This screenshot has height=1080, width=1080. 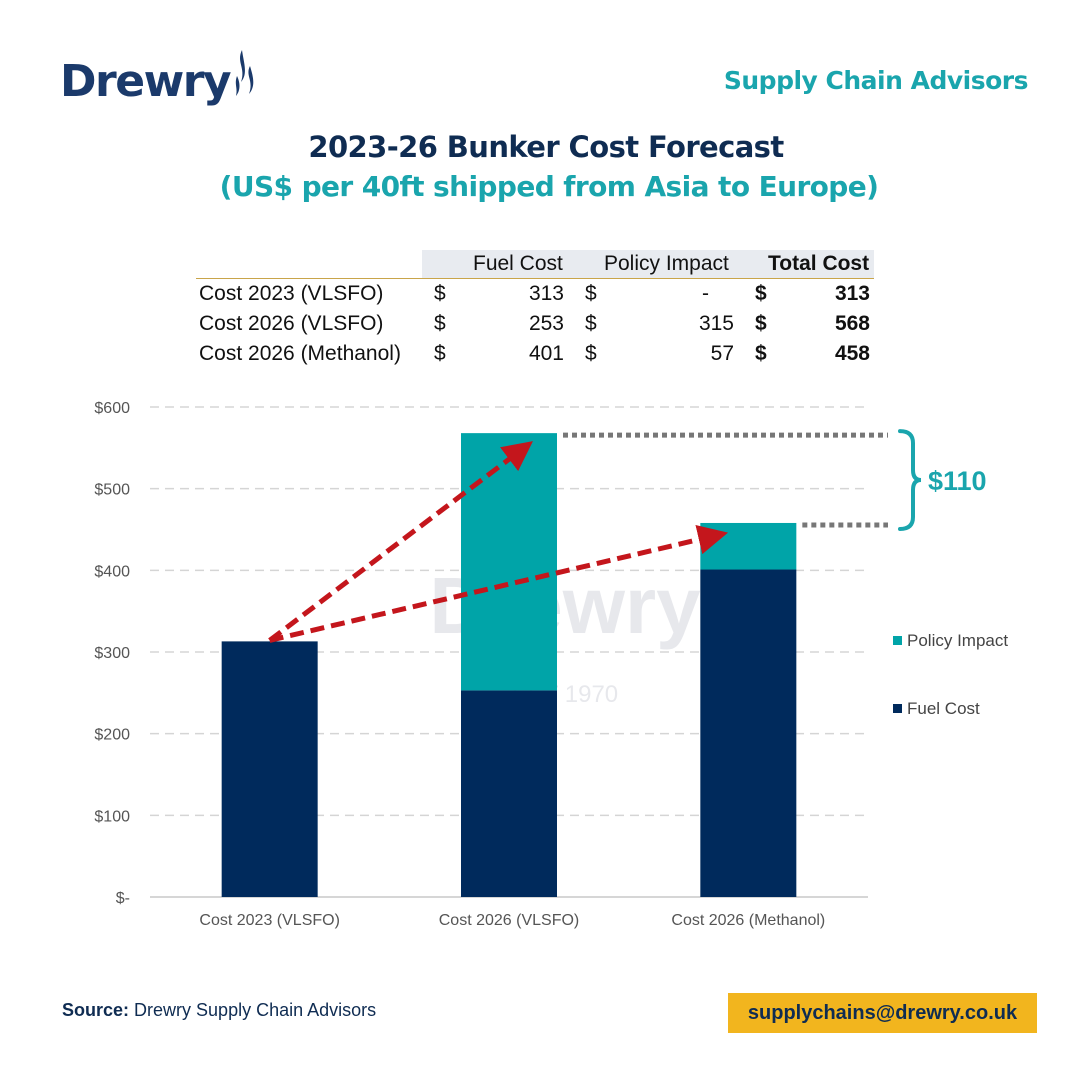 What do you see at coordinates (255, 1010) in the screenshot?
I see `source-text: Drewry Supply Chain Advisors` at bounding box center [255, 1010].